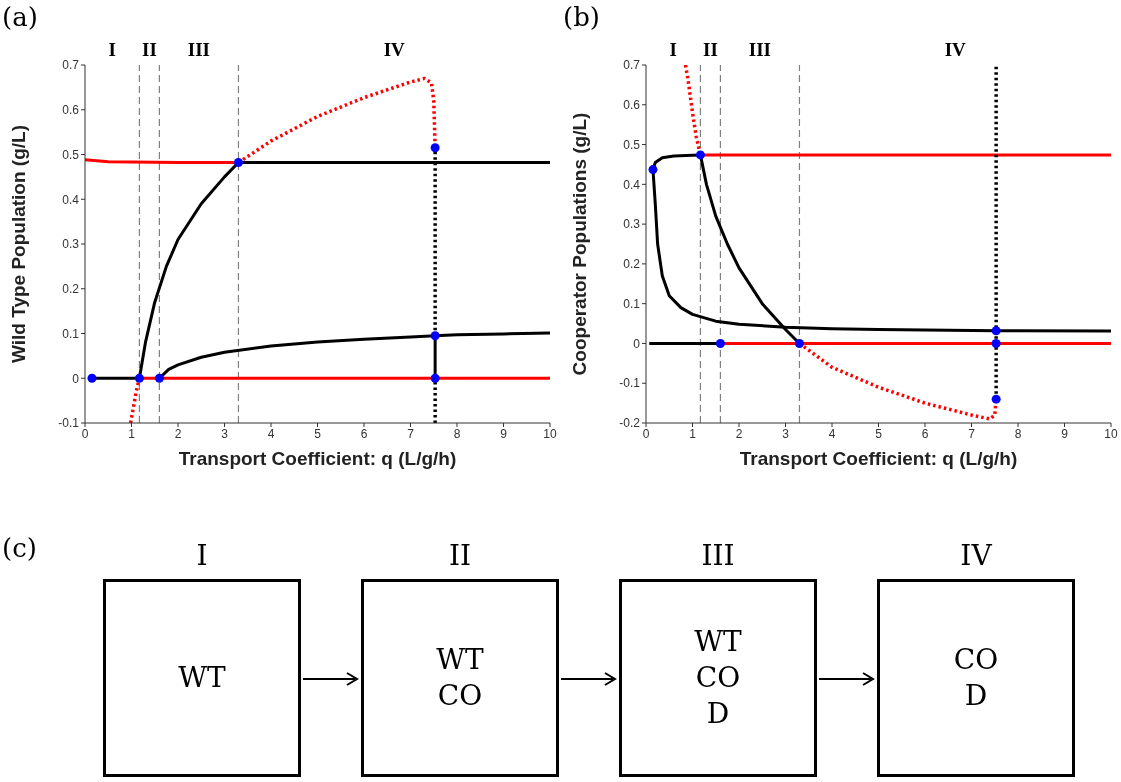 This screenshot has height=782, width=1121. Describe the element at coordinates (976, 678) in the screenshot. I see `stage-box: CO D` at that location.